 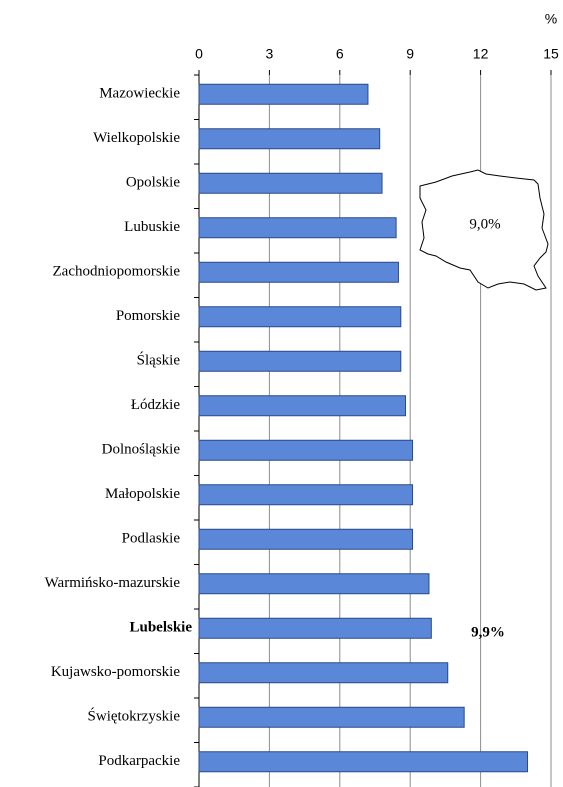 What do you see at coordinates (488, 632) in the screenshot?
I see `highlight-annotation: 9,9%` at bounding box center [488, 632].